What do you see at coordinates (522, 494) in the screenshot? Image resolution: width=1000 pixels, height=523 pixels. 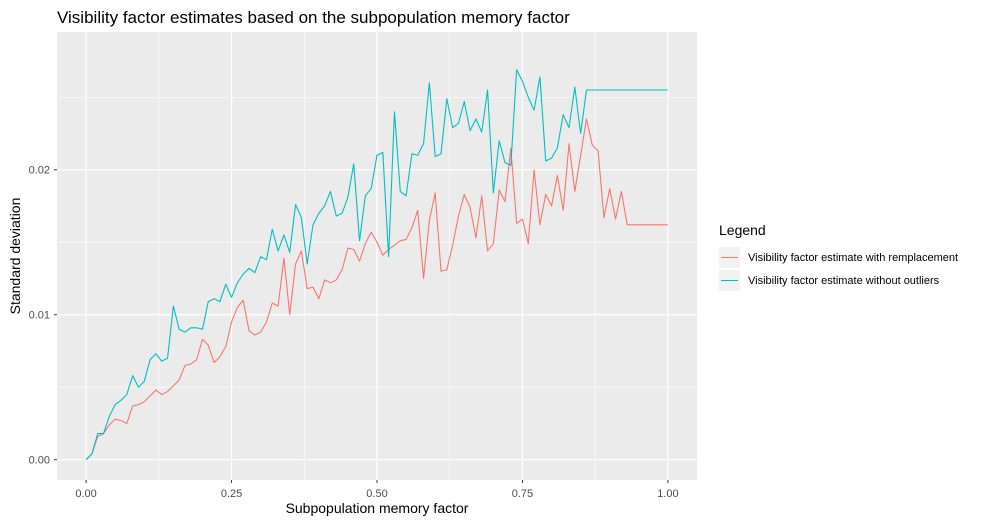 I see `x-tick-label: 0.75` at bounding box center [522, 494].